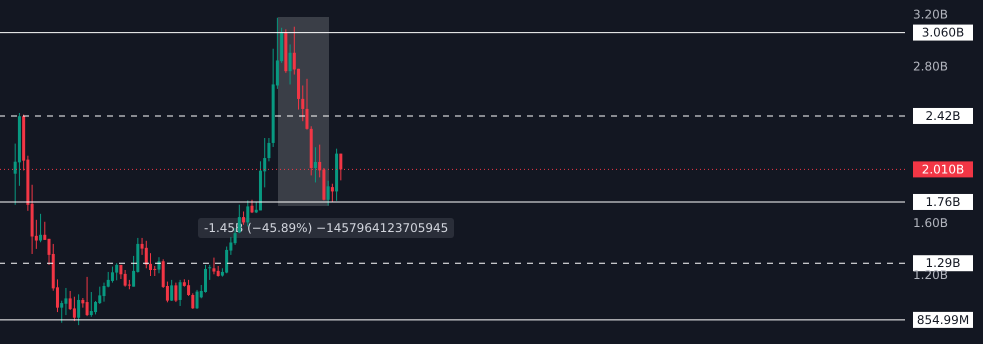 Image resolution: width=983 pixels, height=344 pixels. I want to click on y-tick-label: 2.80B, so click(930, 67).